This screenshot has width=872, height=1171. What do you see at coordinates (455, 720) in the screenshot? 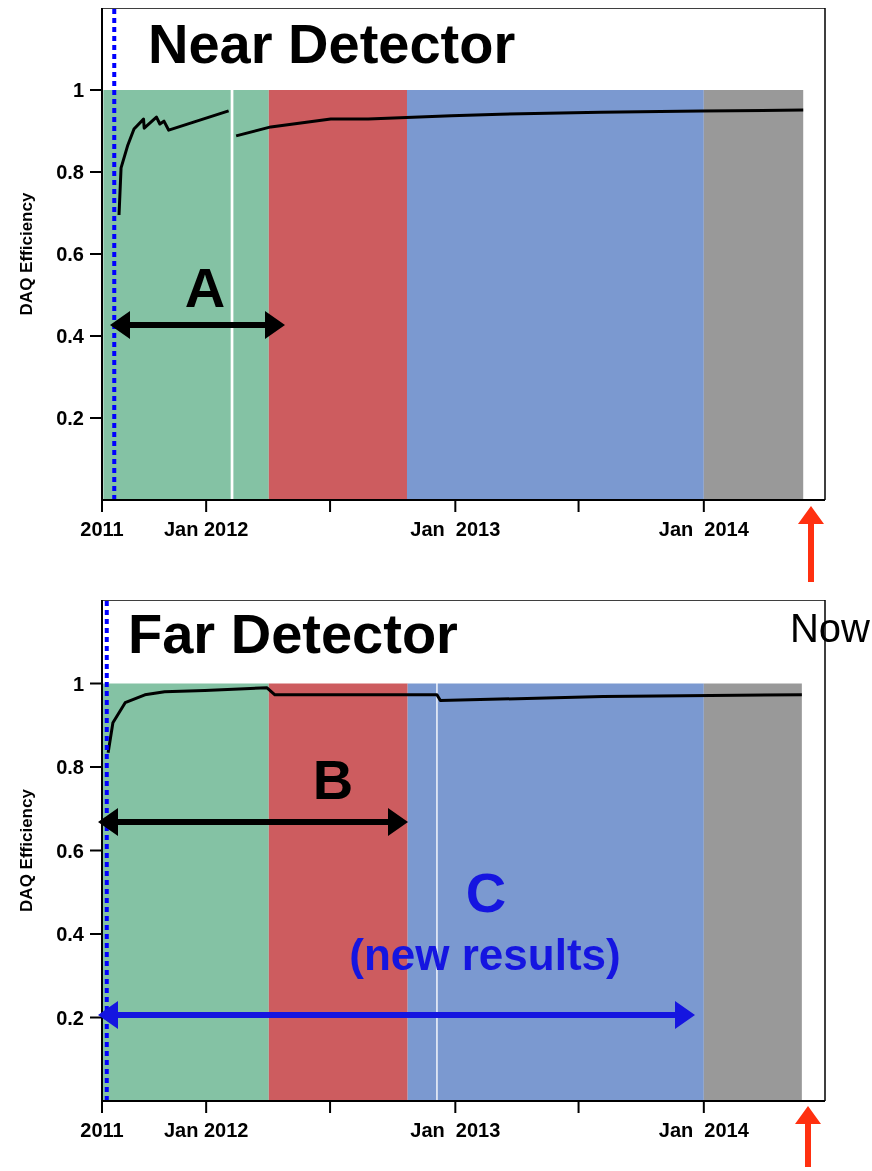
I see `line-series` at bounding box center [455, 720].